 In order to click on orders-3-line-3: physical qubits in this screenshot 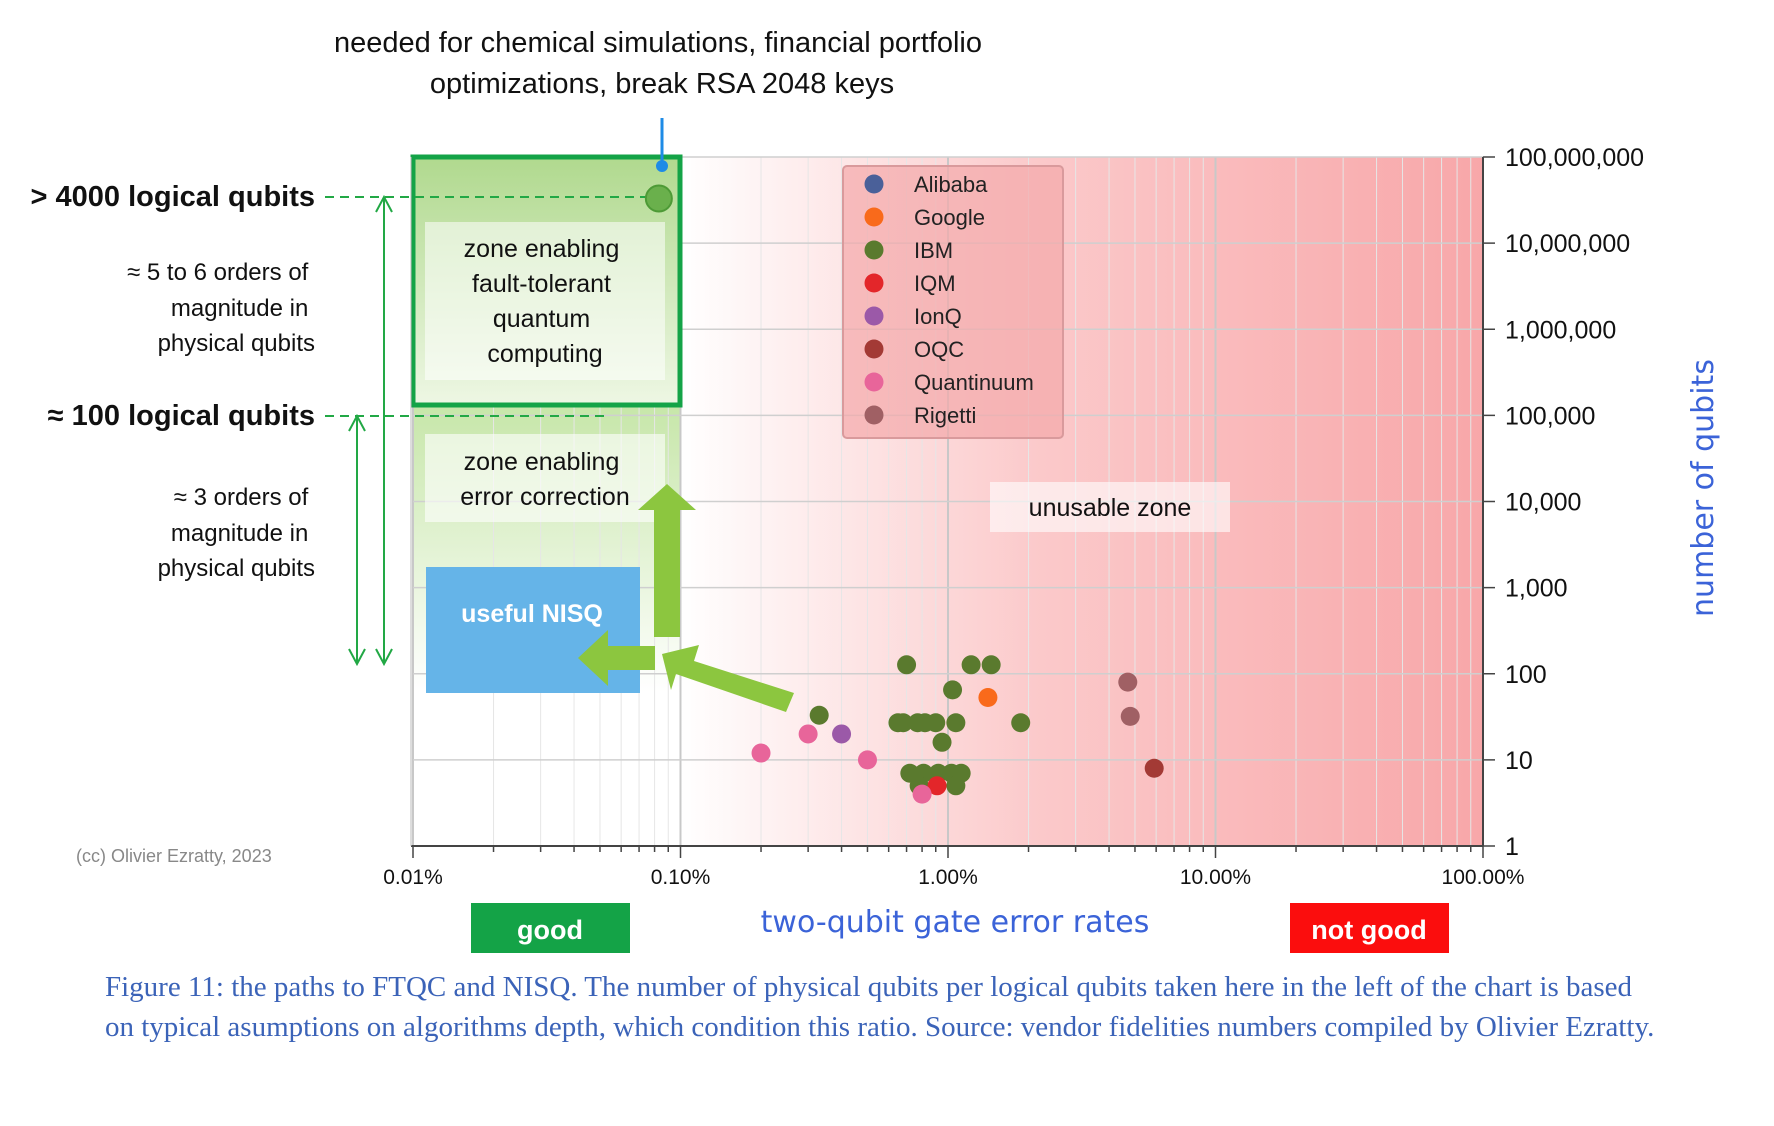, I will do `click(236, 568)`.